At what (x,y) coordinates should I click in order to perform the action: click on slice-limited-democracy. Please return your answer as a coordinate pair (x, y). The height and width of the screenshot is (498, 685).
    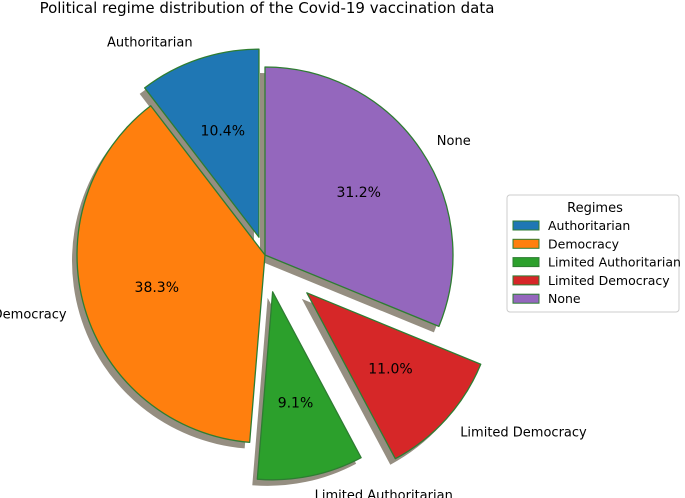
    Looking at the image, I should click on (394, 376).